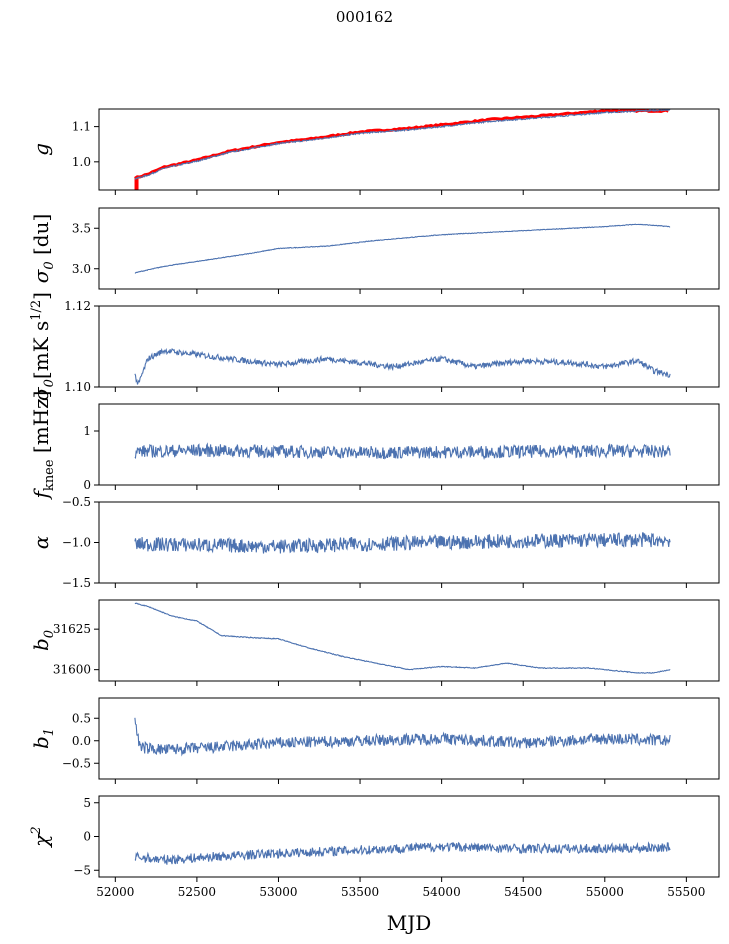 The height and width of the screenshot is (944, 729). I want to click on x-tick-label: 53000, so click(278, 892).